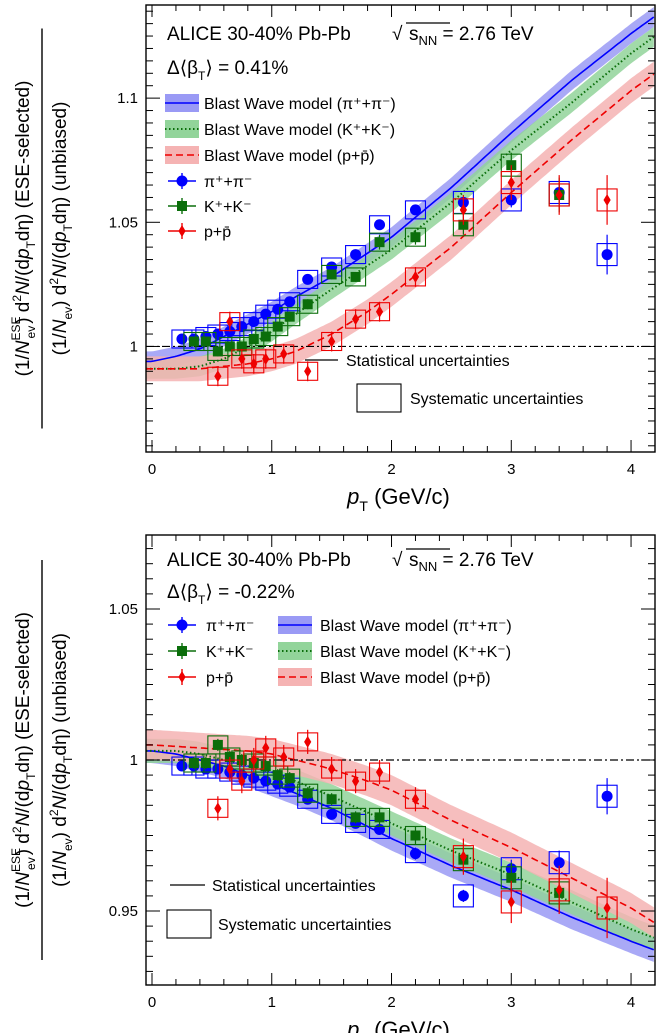 This screenshot has width=658, height=1033. Describe the element at coordinates (219, 678) in the screenshot. I see `legend-data-label: p+p̄` at that location.